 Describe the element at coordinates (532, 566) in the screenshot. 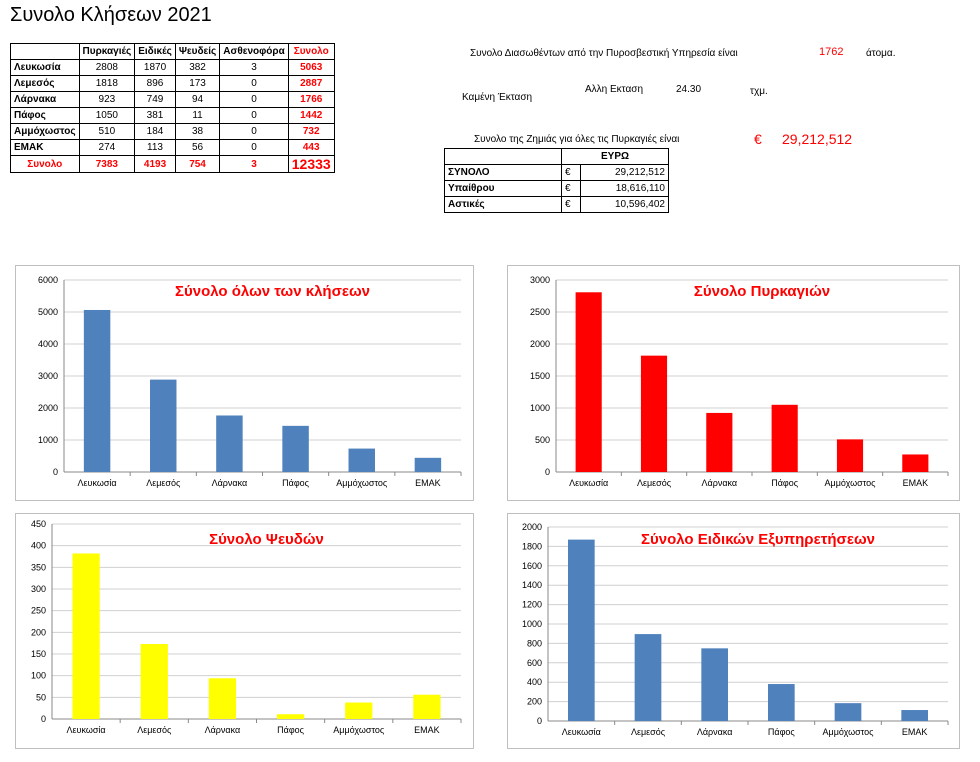

I see `y-tick-label: 1600` at that location.